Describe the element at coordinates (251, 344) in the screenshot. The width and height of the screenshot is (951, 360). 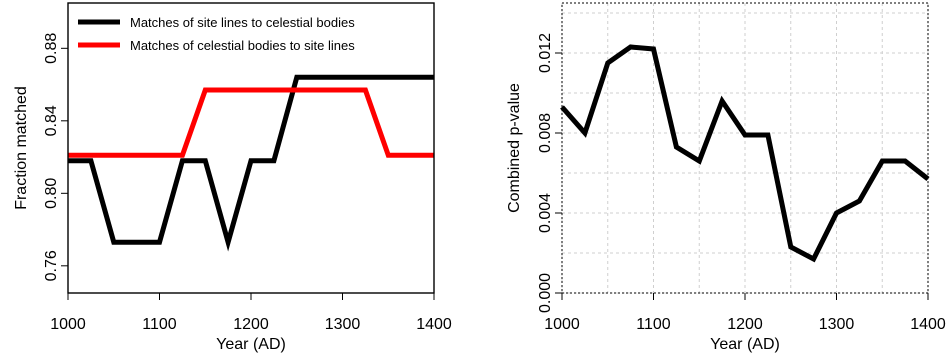
I see `left-x-axis-title: Year (AD)` at that location.